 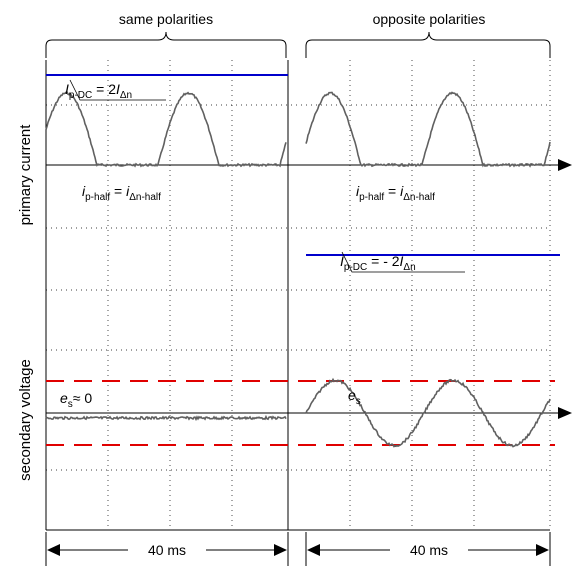 What do you see at coordinates (429, 19) in the screenshot?
I see `section-label-opposite: opposite polarities` at bounding box center [429, 19].